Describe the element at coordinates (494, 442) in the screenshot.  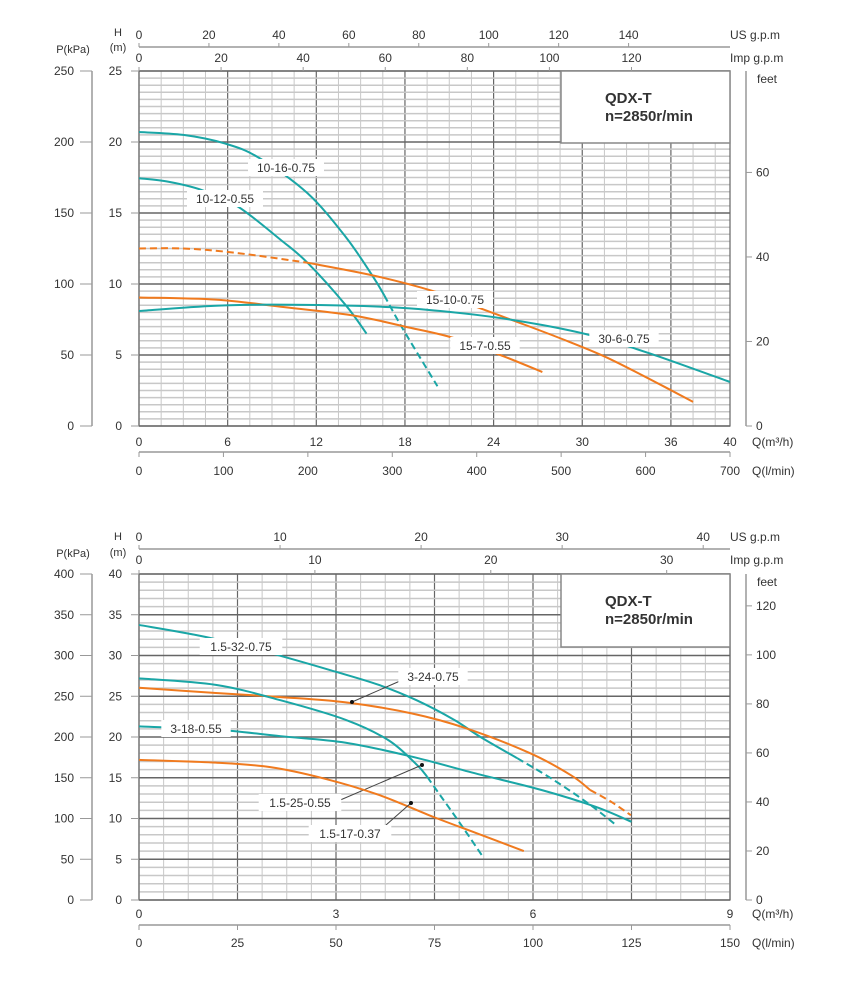
I see `x-tick-label: 24` at that location.